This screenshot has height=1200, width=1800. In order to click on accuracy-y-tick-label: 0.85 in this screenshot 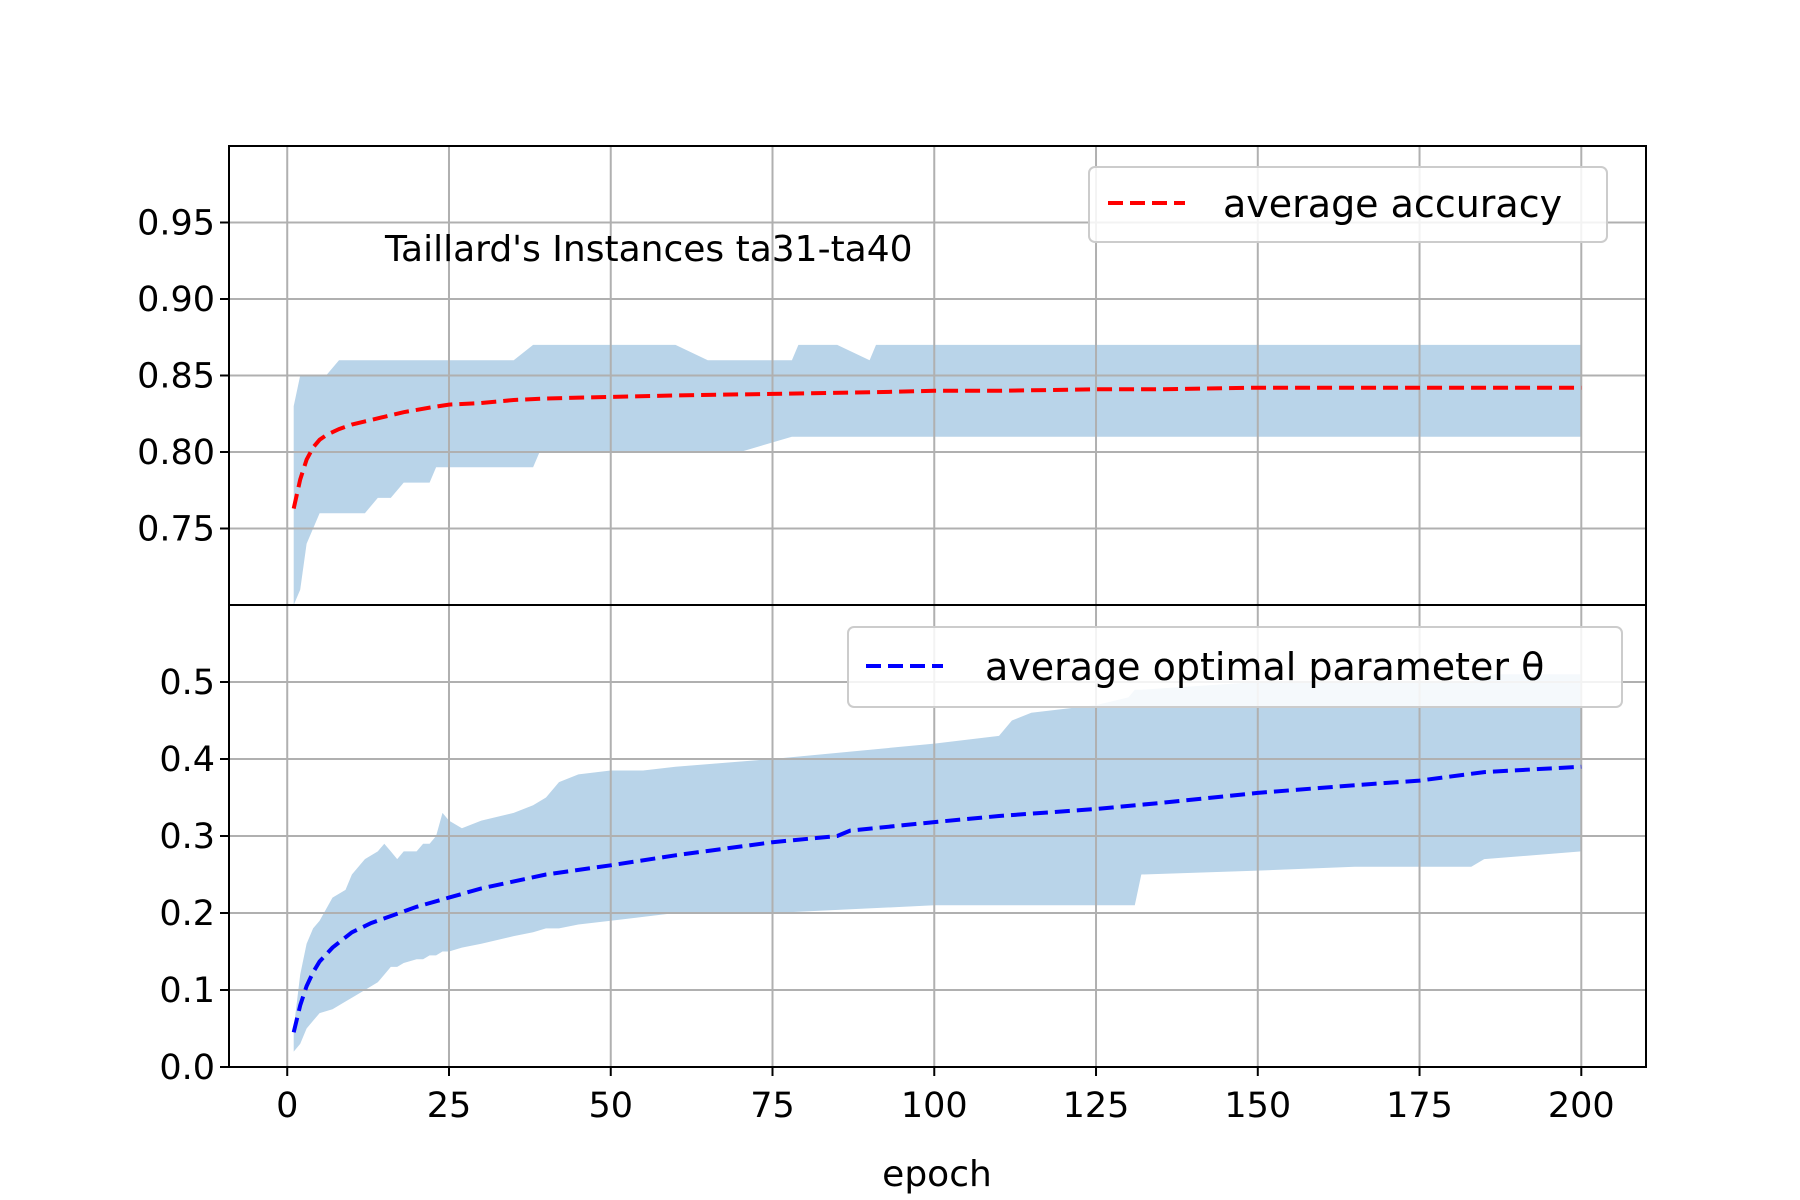, I will do `click(176, 377)`.